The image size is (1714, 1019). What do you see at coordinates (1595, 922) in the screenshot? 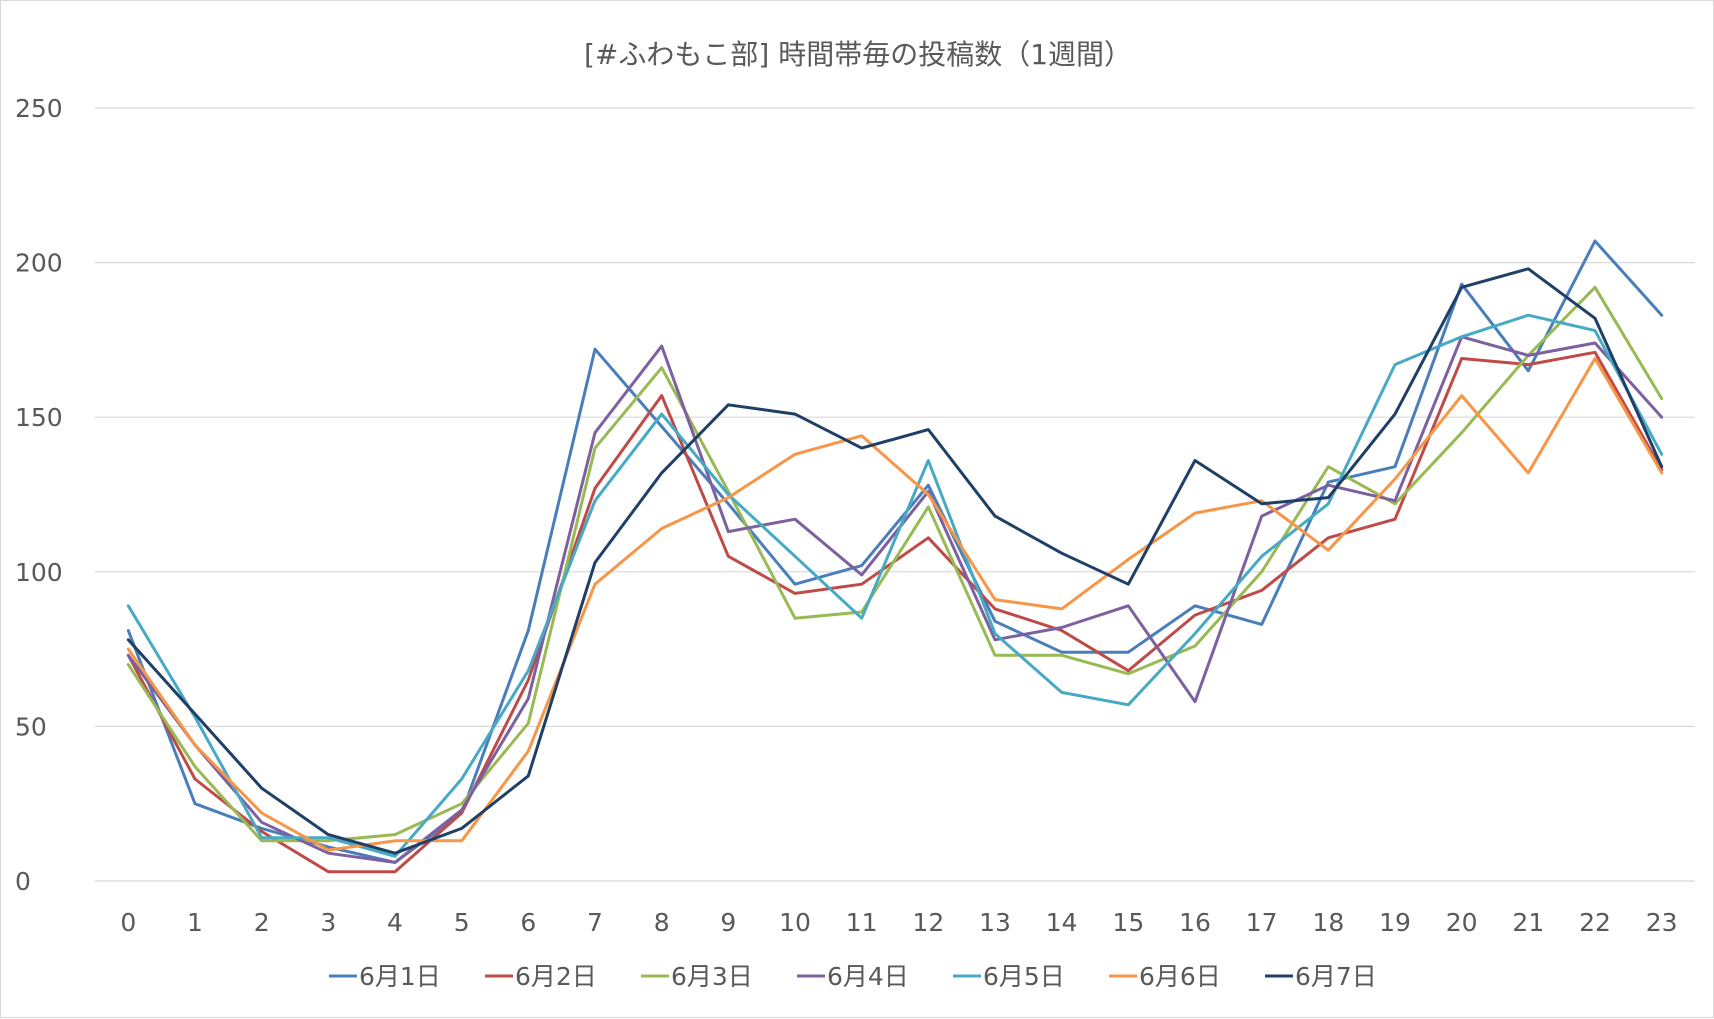
I see `x-tick-label: 22` at bounding box center [1595, 922].